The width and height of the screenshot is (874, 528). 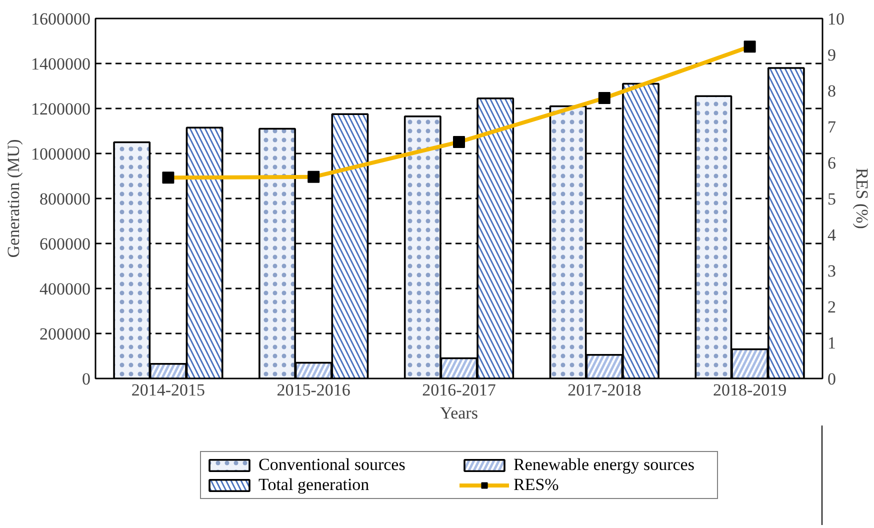 I want to click on y-tick-label: 400000, so click(x=65, y=289).